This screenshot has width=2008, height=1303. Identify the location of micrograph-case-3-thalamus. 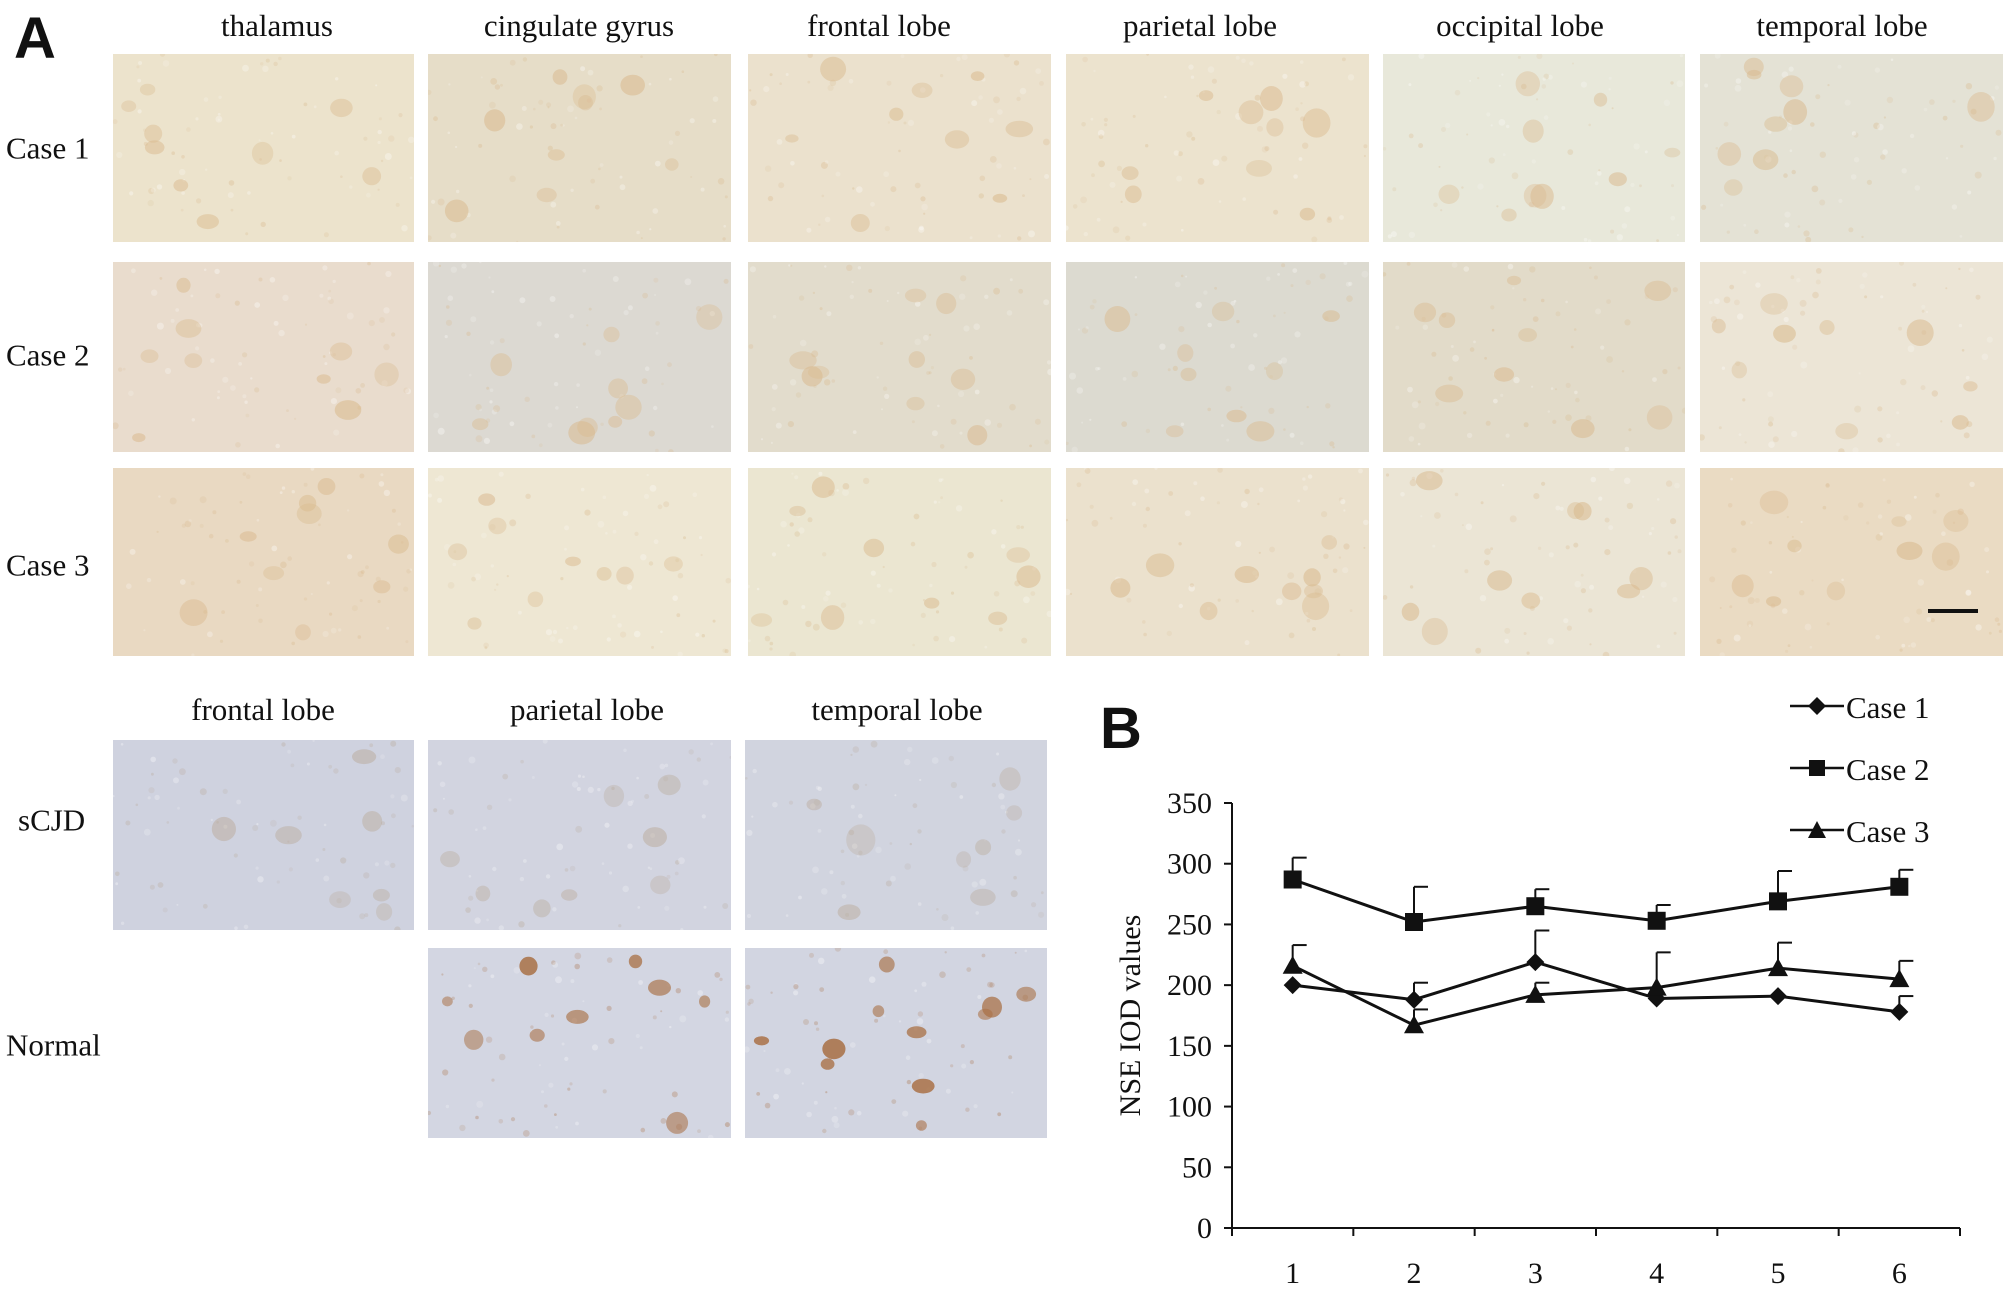
(263, 562).